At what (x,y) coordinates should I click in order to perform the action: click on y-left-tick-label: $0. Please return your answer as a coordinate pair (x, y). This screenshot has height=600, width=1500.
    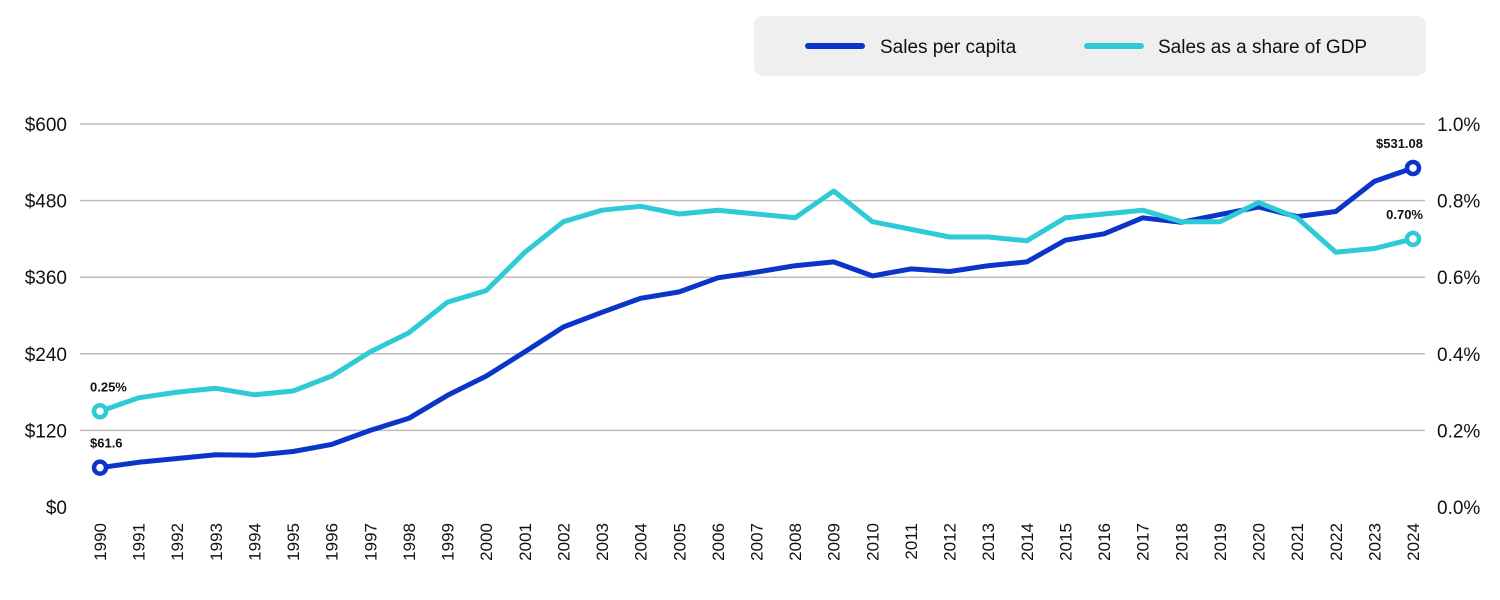
    Looking at the image, I should click on (56, 508).